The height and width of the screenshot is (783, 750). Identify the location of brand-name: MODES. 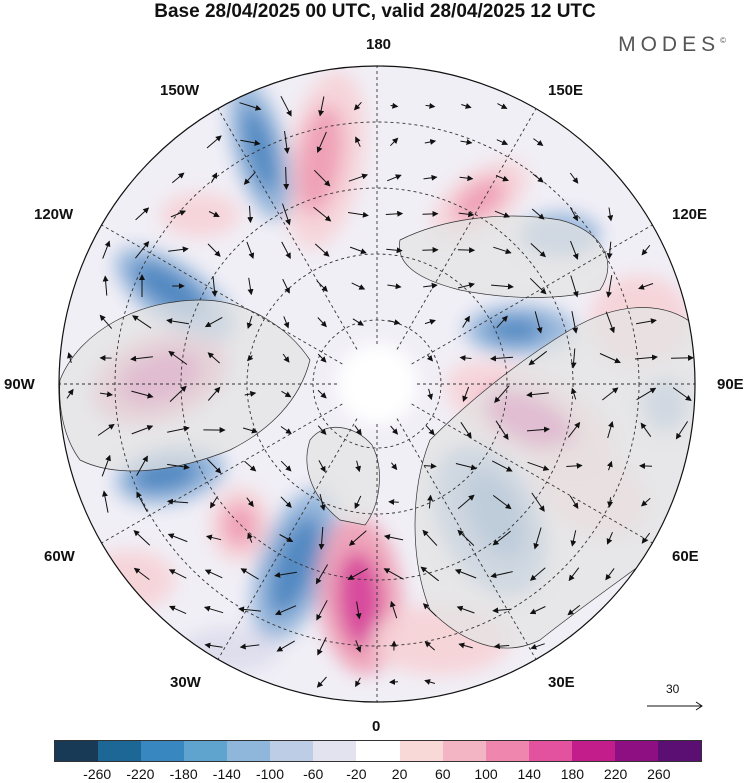
(669, 44).